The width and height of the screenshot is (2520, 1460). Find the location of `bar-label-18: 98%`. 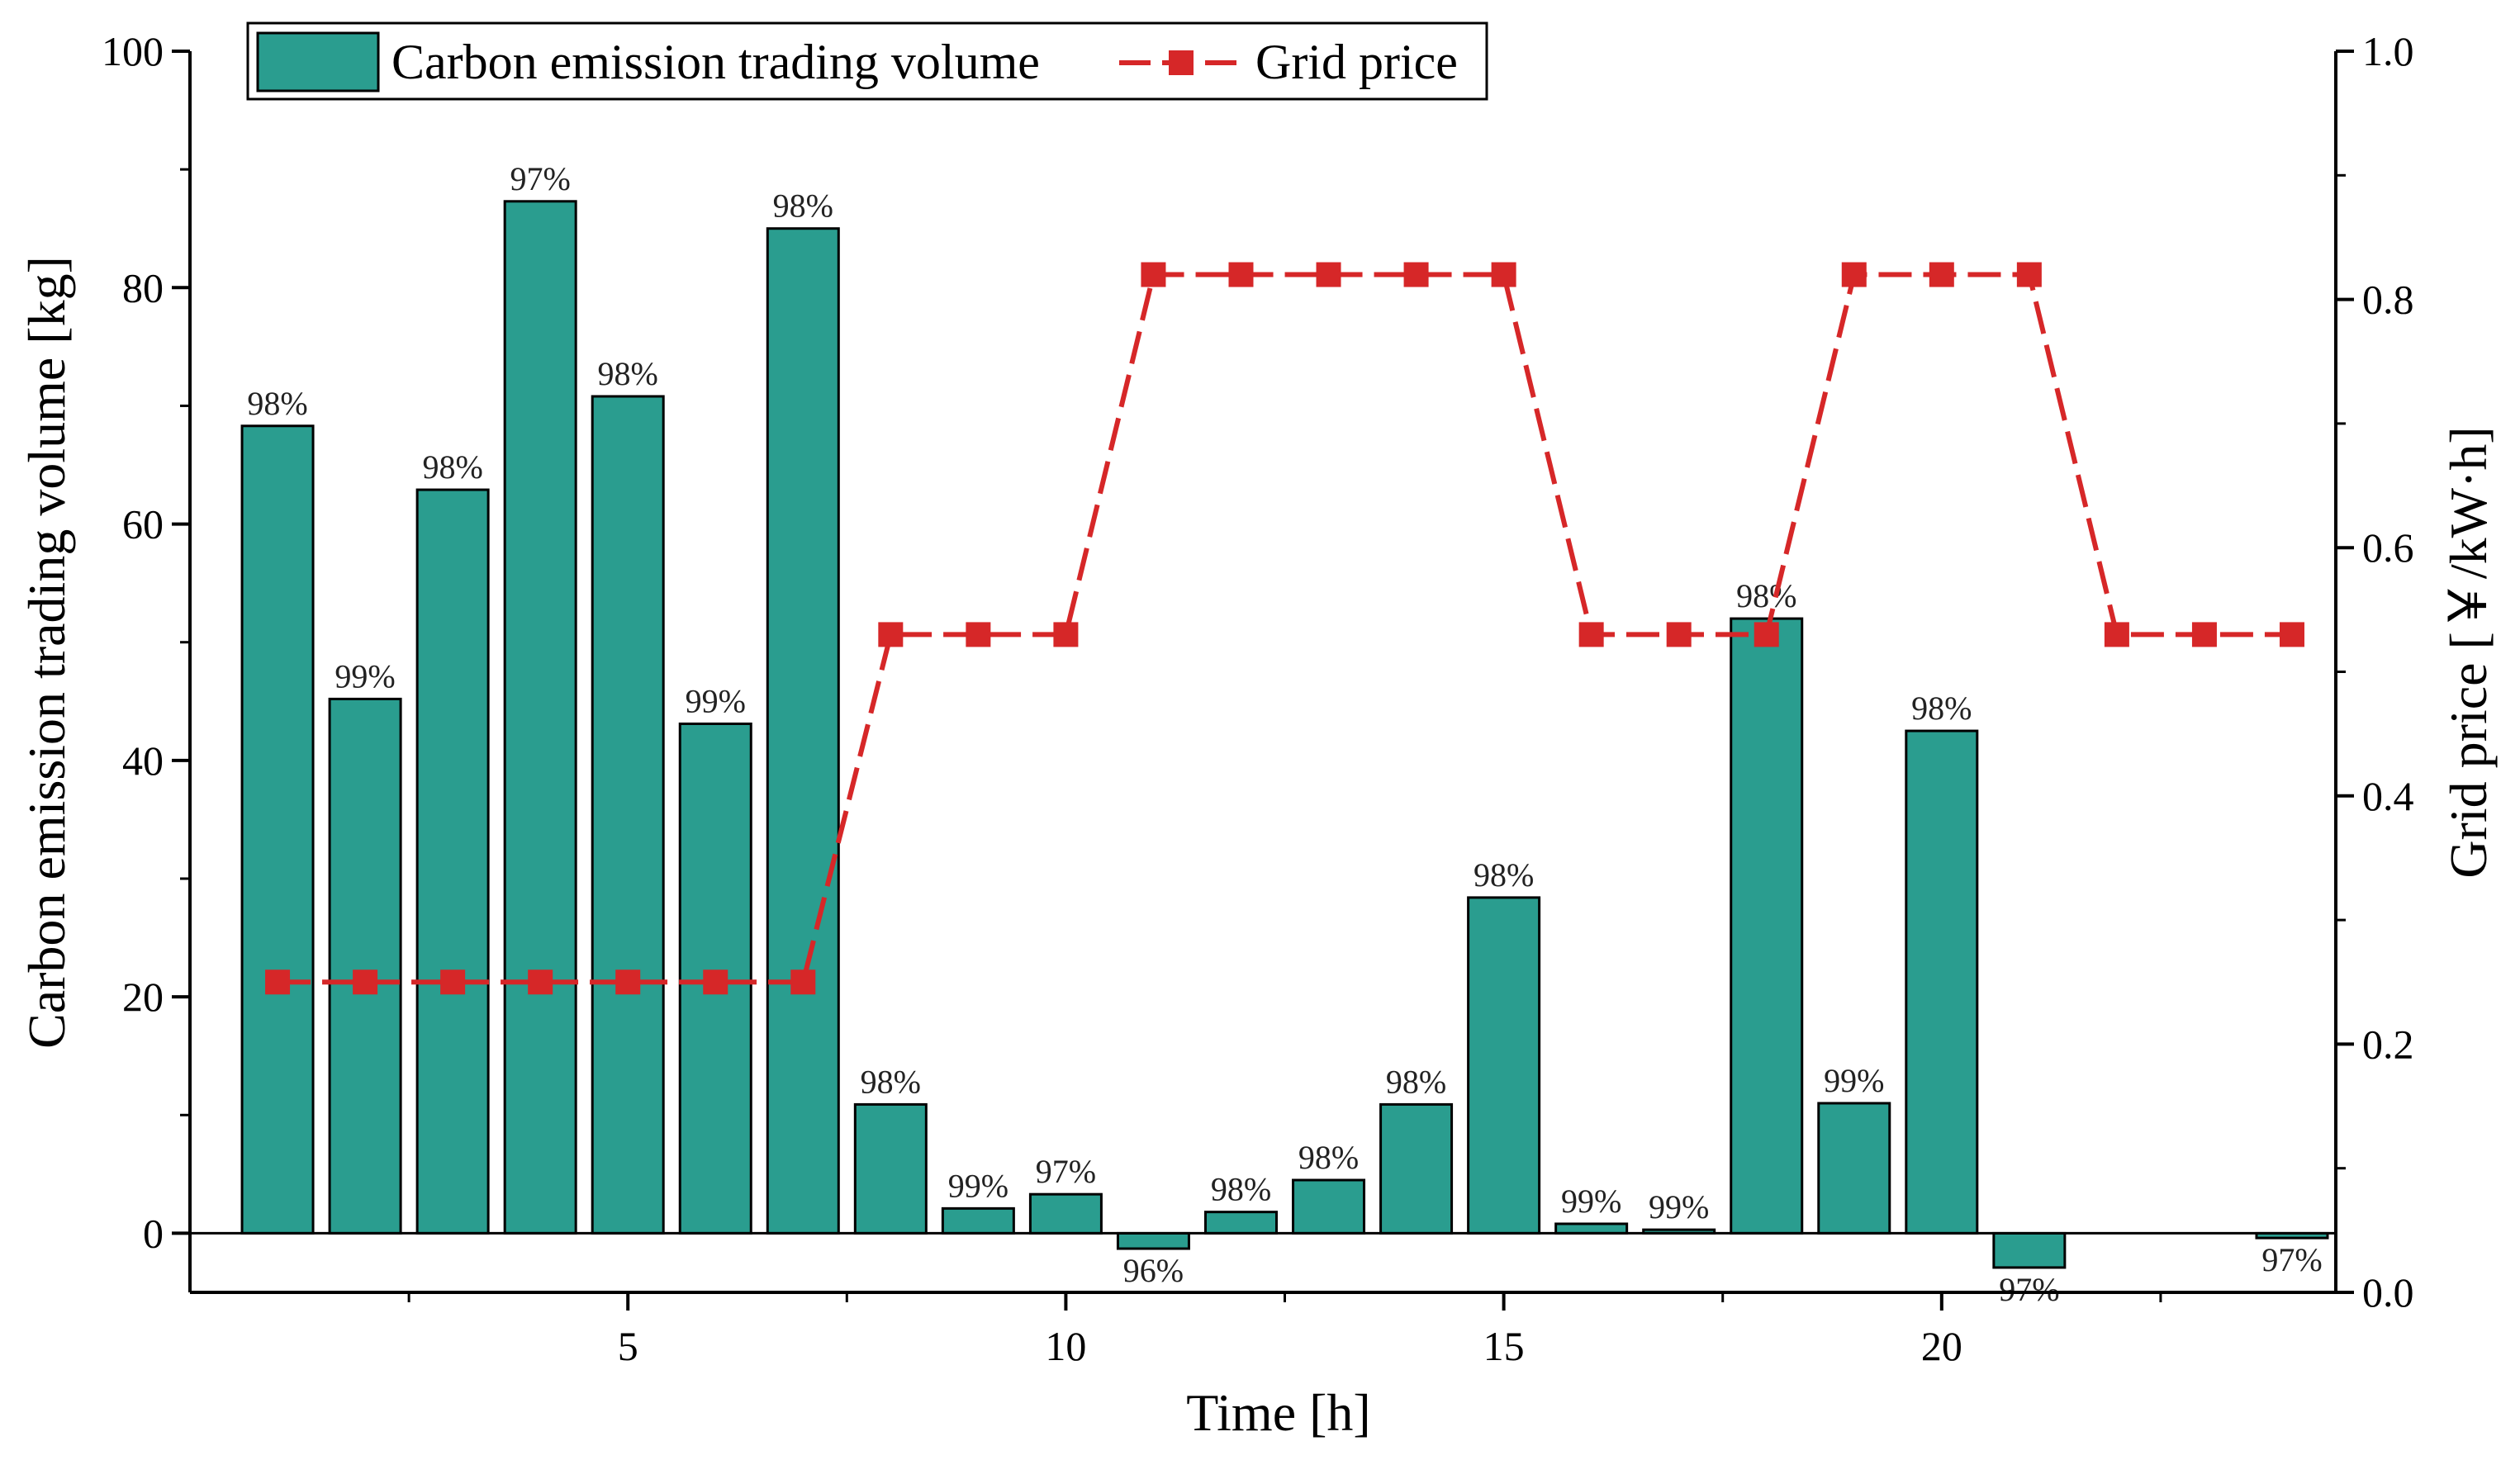

bar-label-18: 98% is located at coordinates (1766, 595).